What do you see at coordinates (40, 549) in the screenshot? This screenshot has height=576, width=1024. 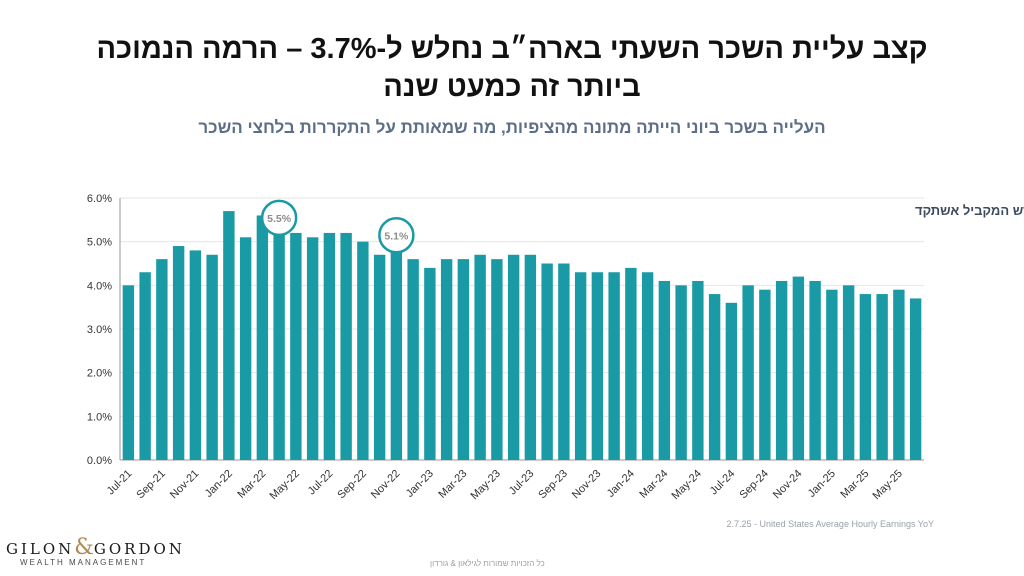 I see `logo-name-left: GILON` at bounding box center [40, 549].